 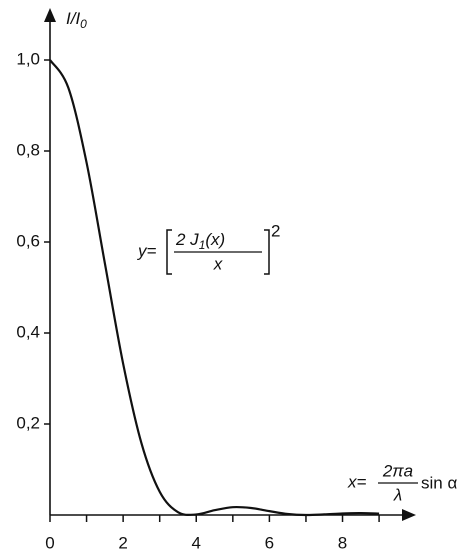 I want to click on xlabel-tail: sin α, so click(x=439, y=482).